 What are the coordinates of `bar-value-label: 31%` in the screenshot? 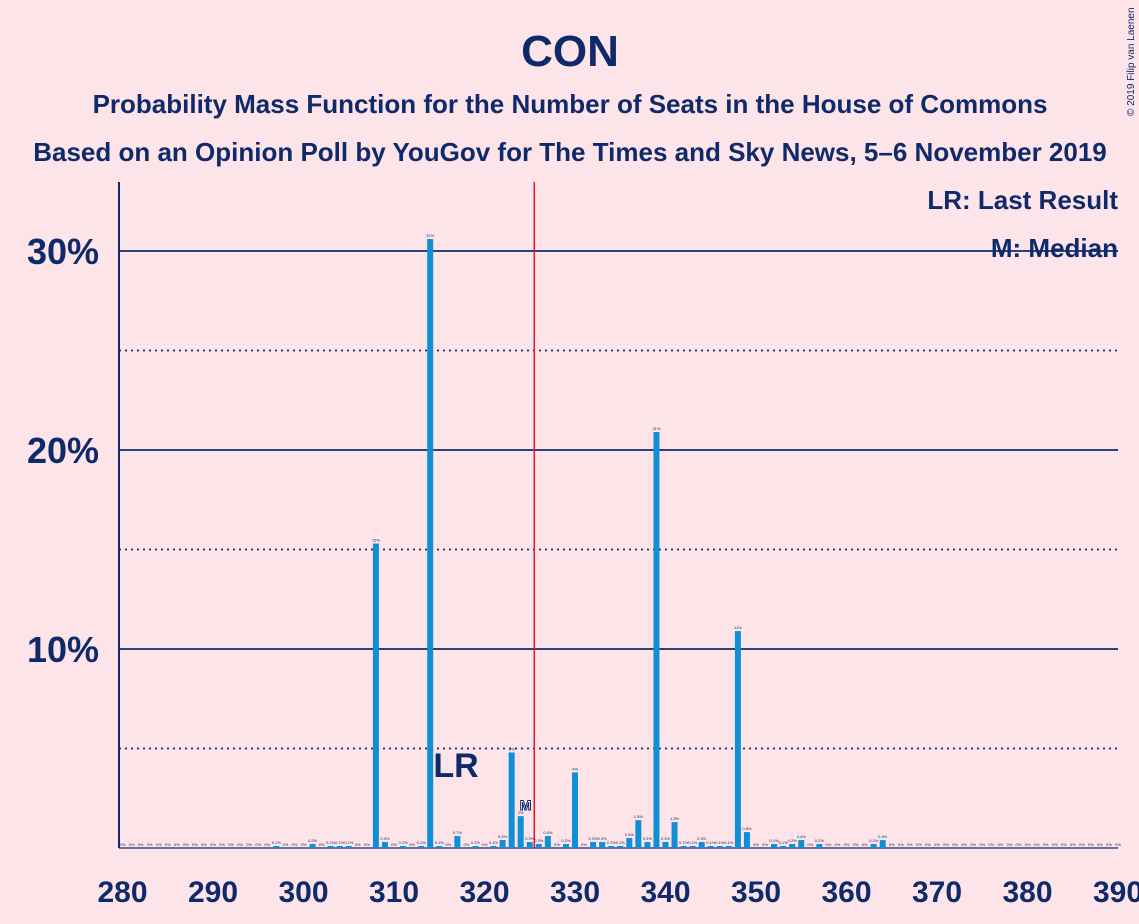 It's located at (430, 235).